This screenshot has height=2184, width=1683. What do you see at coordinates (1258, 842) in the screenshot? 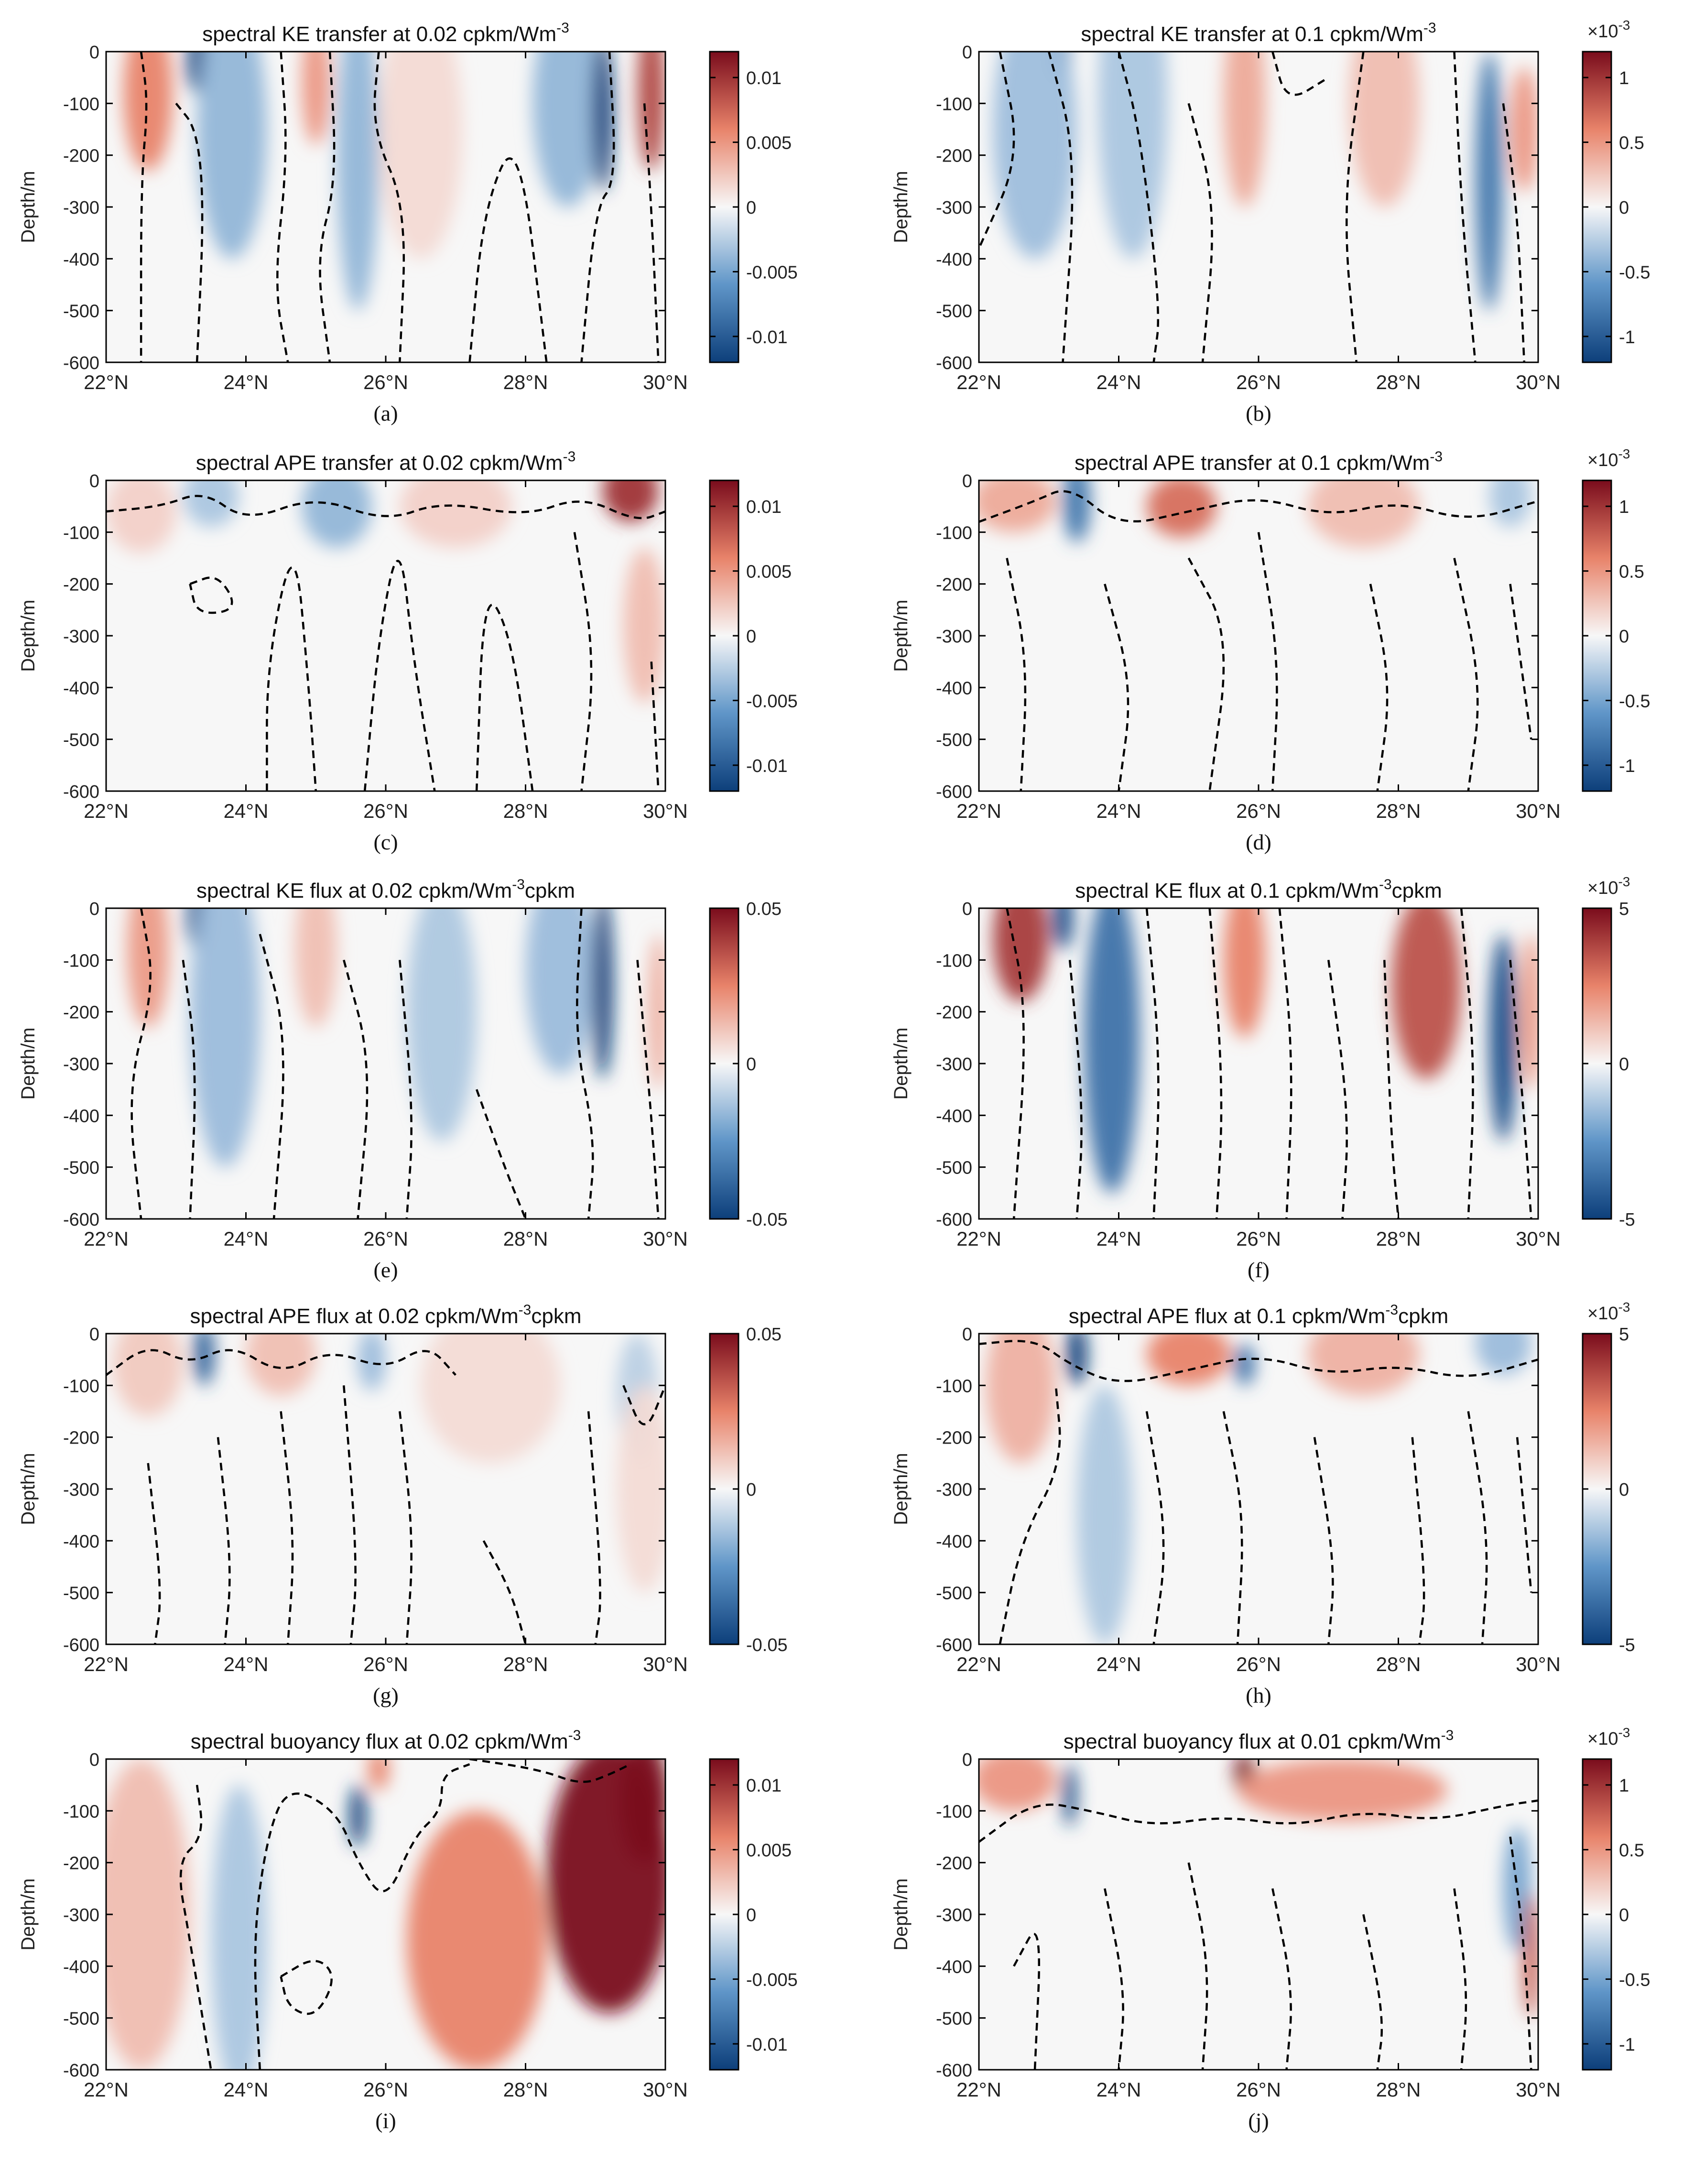
I see `panel-caption: (d)` at bounding box center [1258, 842].